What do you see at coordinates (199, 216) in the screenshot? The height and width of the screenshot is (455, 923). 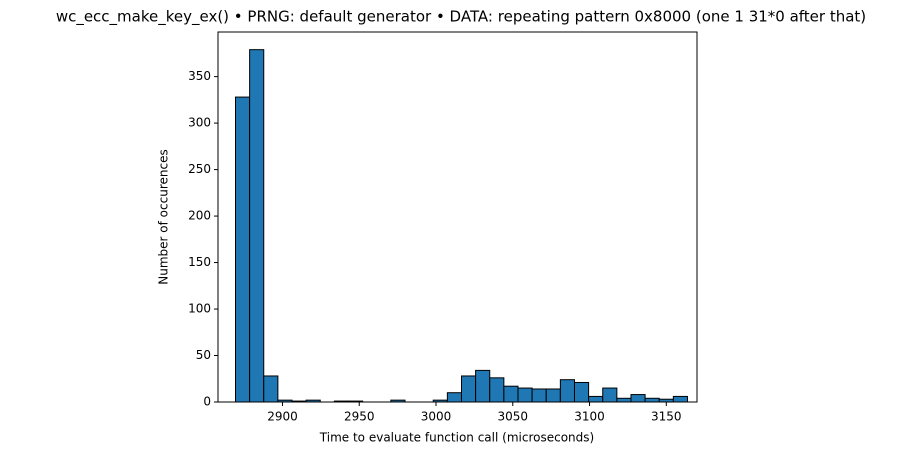 I see `y-tick-label: 200` at bounding box center [199, 216].